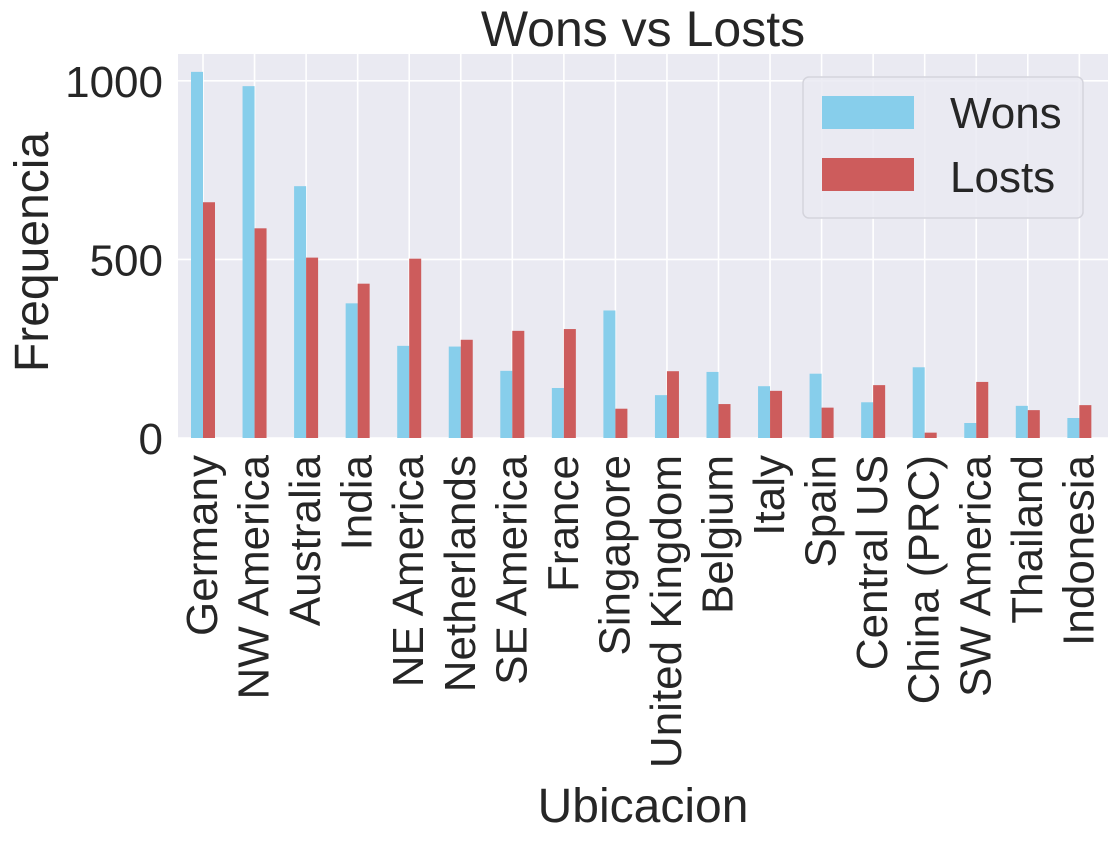 The width and height of the screenshot is (1116, 845). What do you see at coordinates (643, 29) in the screenshot?
I see `chart-title: Wons vs Losts` at bounding box center [643, 29].